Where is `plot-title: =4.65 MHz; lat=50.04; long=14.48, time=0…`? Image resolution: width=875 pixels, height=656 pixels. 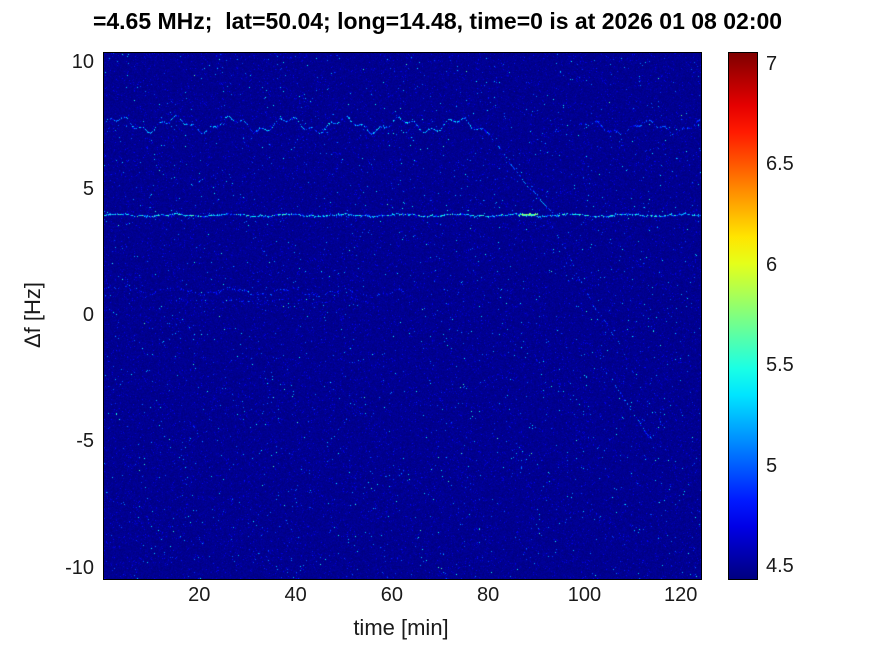 plot-title: =4.65 MHz; lat=50.04; long=14.48, time=0… is located at coordinates (437, 21).